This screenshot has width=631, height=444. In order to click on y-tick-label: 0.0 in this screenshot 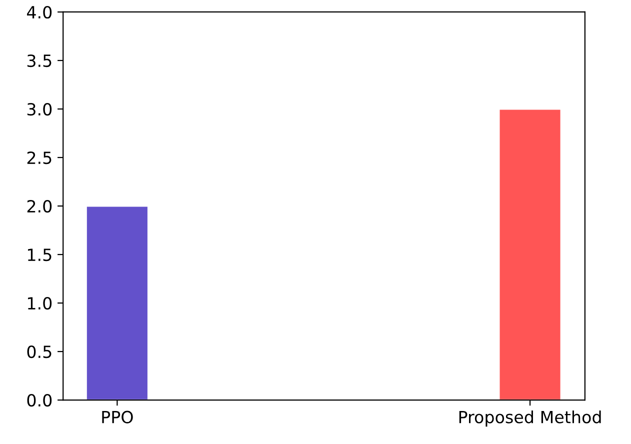, I will do `click(39, 400)`.